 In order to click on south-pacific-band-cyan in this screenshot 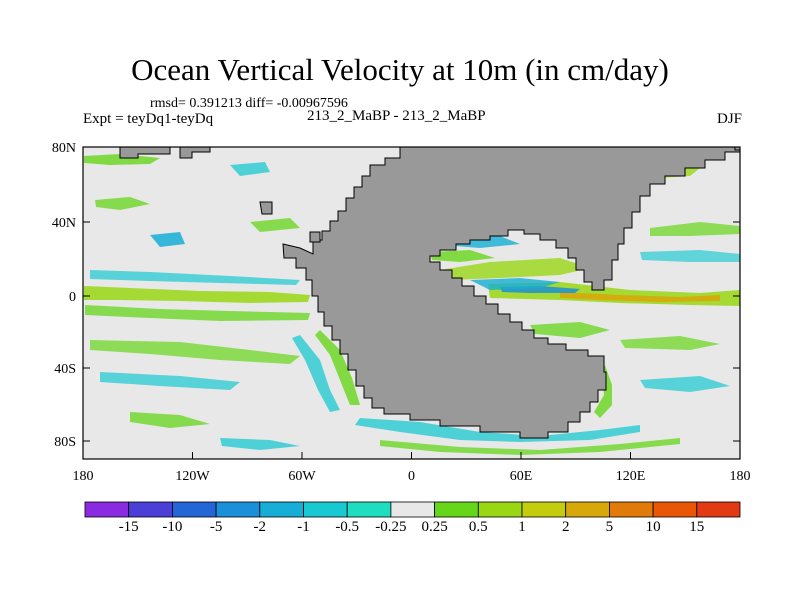, I will do `click(170, 381)`.